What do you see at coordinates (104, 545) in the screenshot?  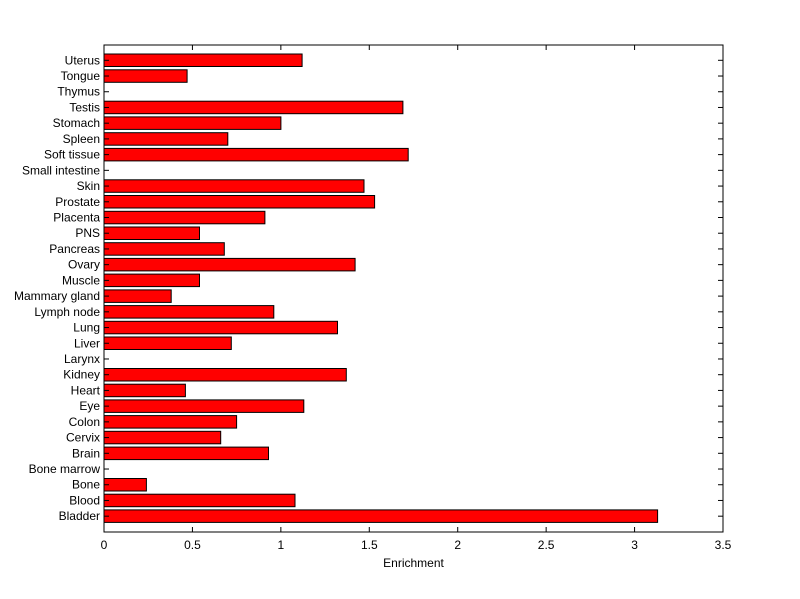 I see `x-tick-label: 0` at bounding box center [104, 545].